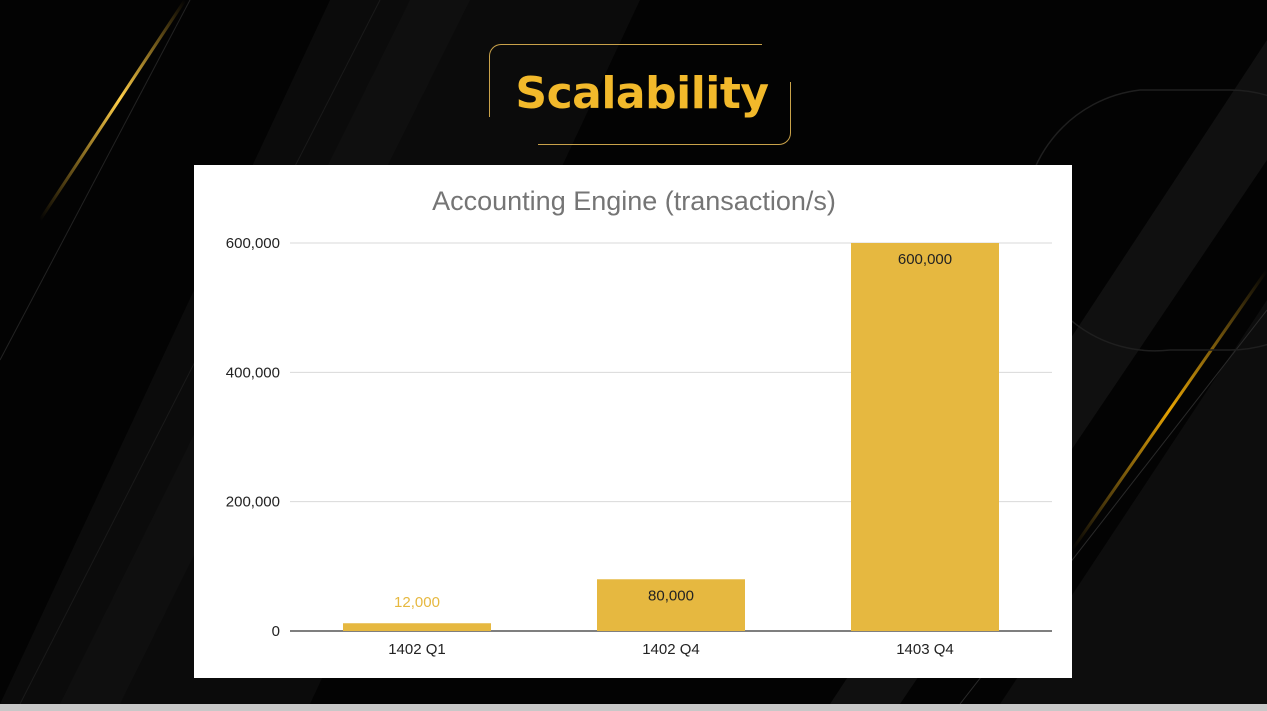  I want to click on title-frame: Scalability, so click(640, 94).